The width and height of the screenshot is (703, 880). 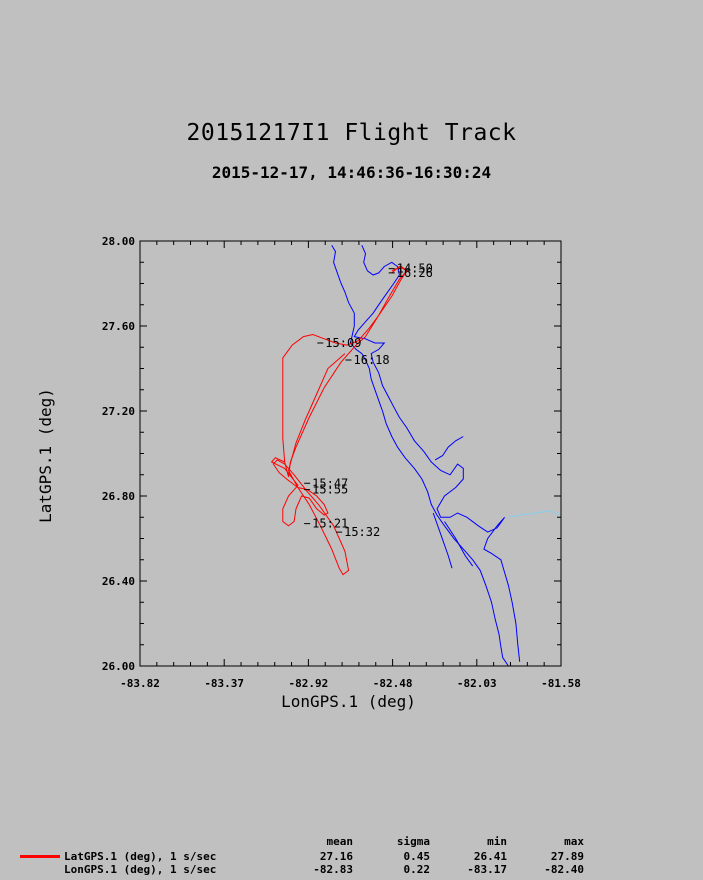 What do you see at coordinates (45, 455) in the screenshot?
I see `y-axis-title: LatGPS.1 (deg)` at bounding box center [45, 455].